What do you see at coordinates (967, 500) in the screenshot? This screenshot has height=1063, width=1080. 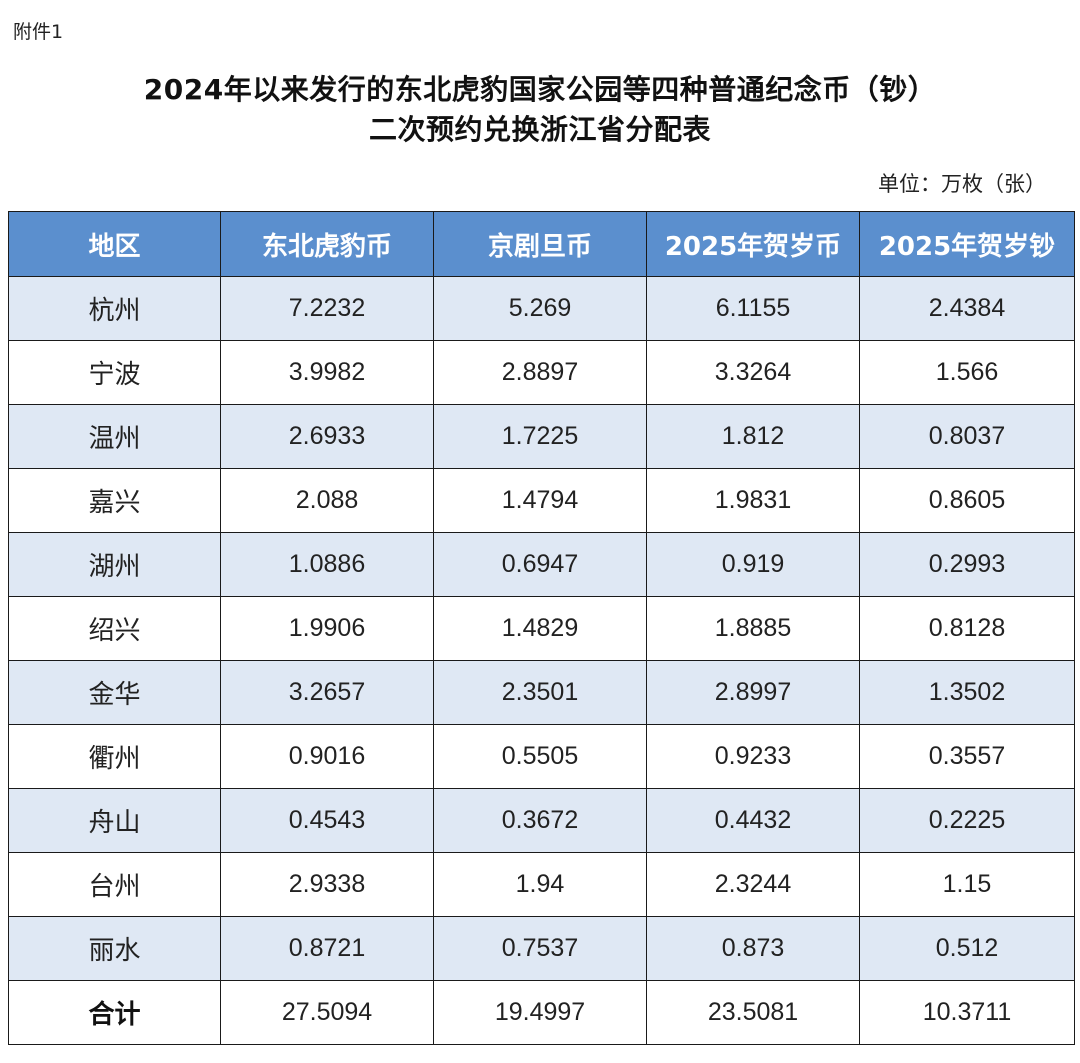 I see `cell-value: 0.8605` at bounding box center [967, 500].